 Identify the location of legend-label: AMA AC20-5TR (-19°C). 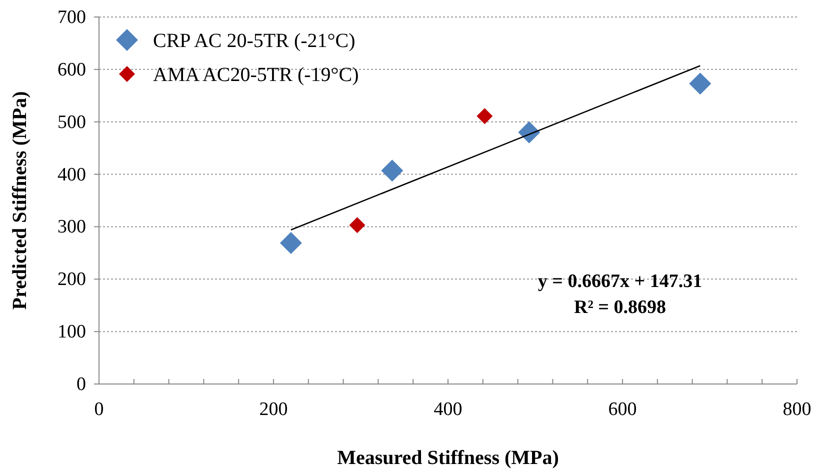
(256, 75).